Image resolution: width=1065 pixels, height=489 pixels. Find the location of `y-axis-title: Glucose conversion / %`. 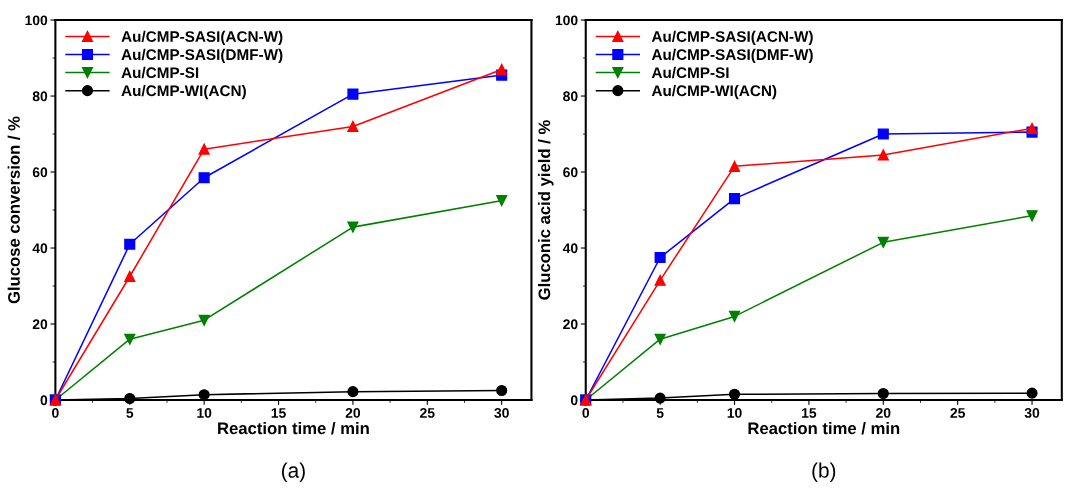

y-axis-title: Glucose conversion / % is located at coordinates (14, 210).